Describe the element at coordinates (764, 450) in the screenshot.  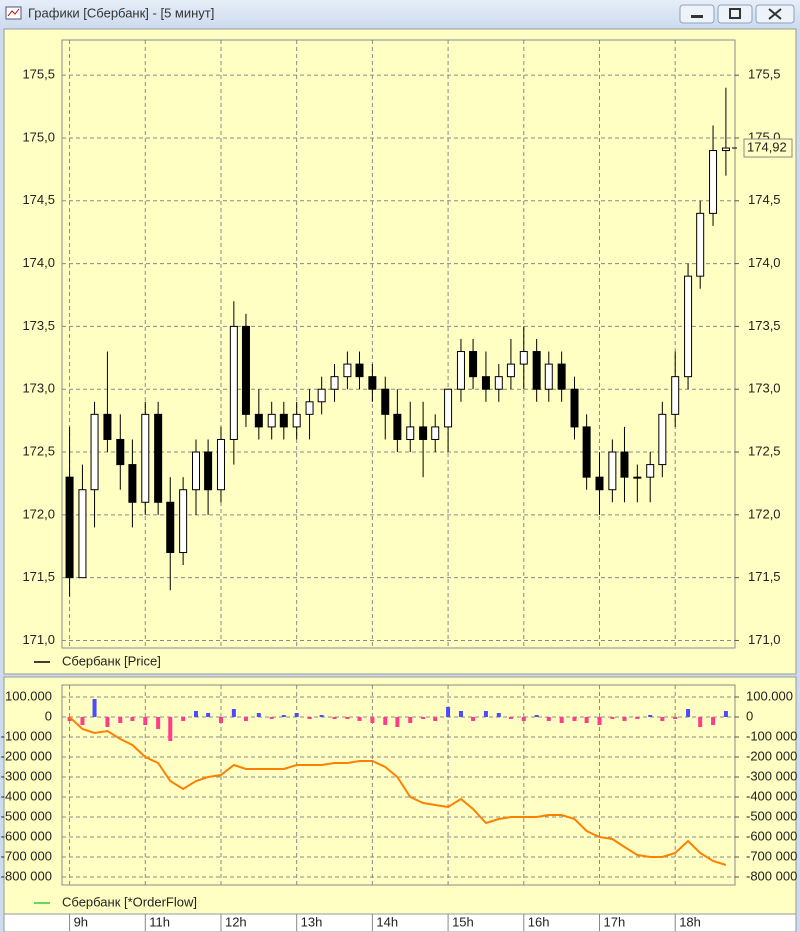
I see `y-tick-label-right: 172,5` at that location.